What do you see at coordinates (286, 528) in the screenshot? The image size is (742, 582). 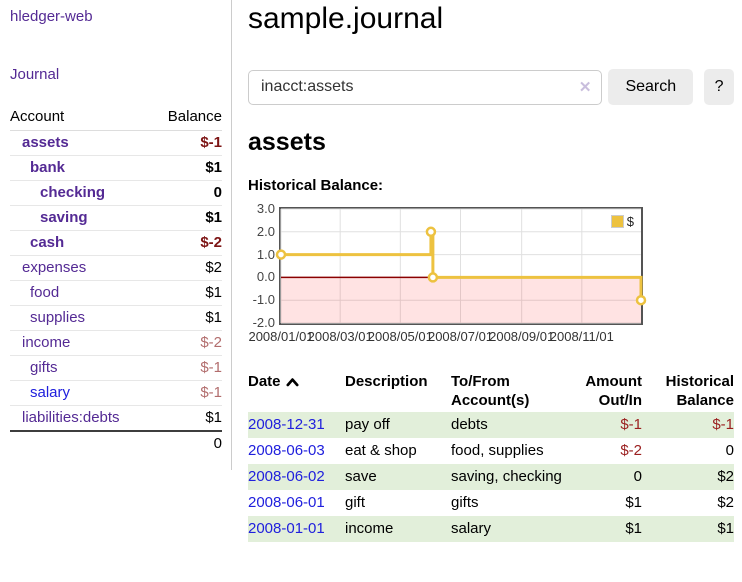 I see `transaction-date-link: 2008-01-01` at bounding box center [286, 528].